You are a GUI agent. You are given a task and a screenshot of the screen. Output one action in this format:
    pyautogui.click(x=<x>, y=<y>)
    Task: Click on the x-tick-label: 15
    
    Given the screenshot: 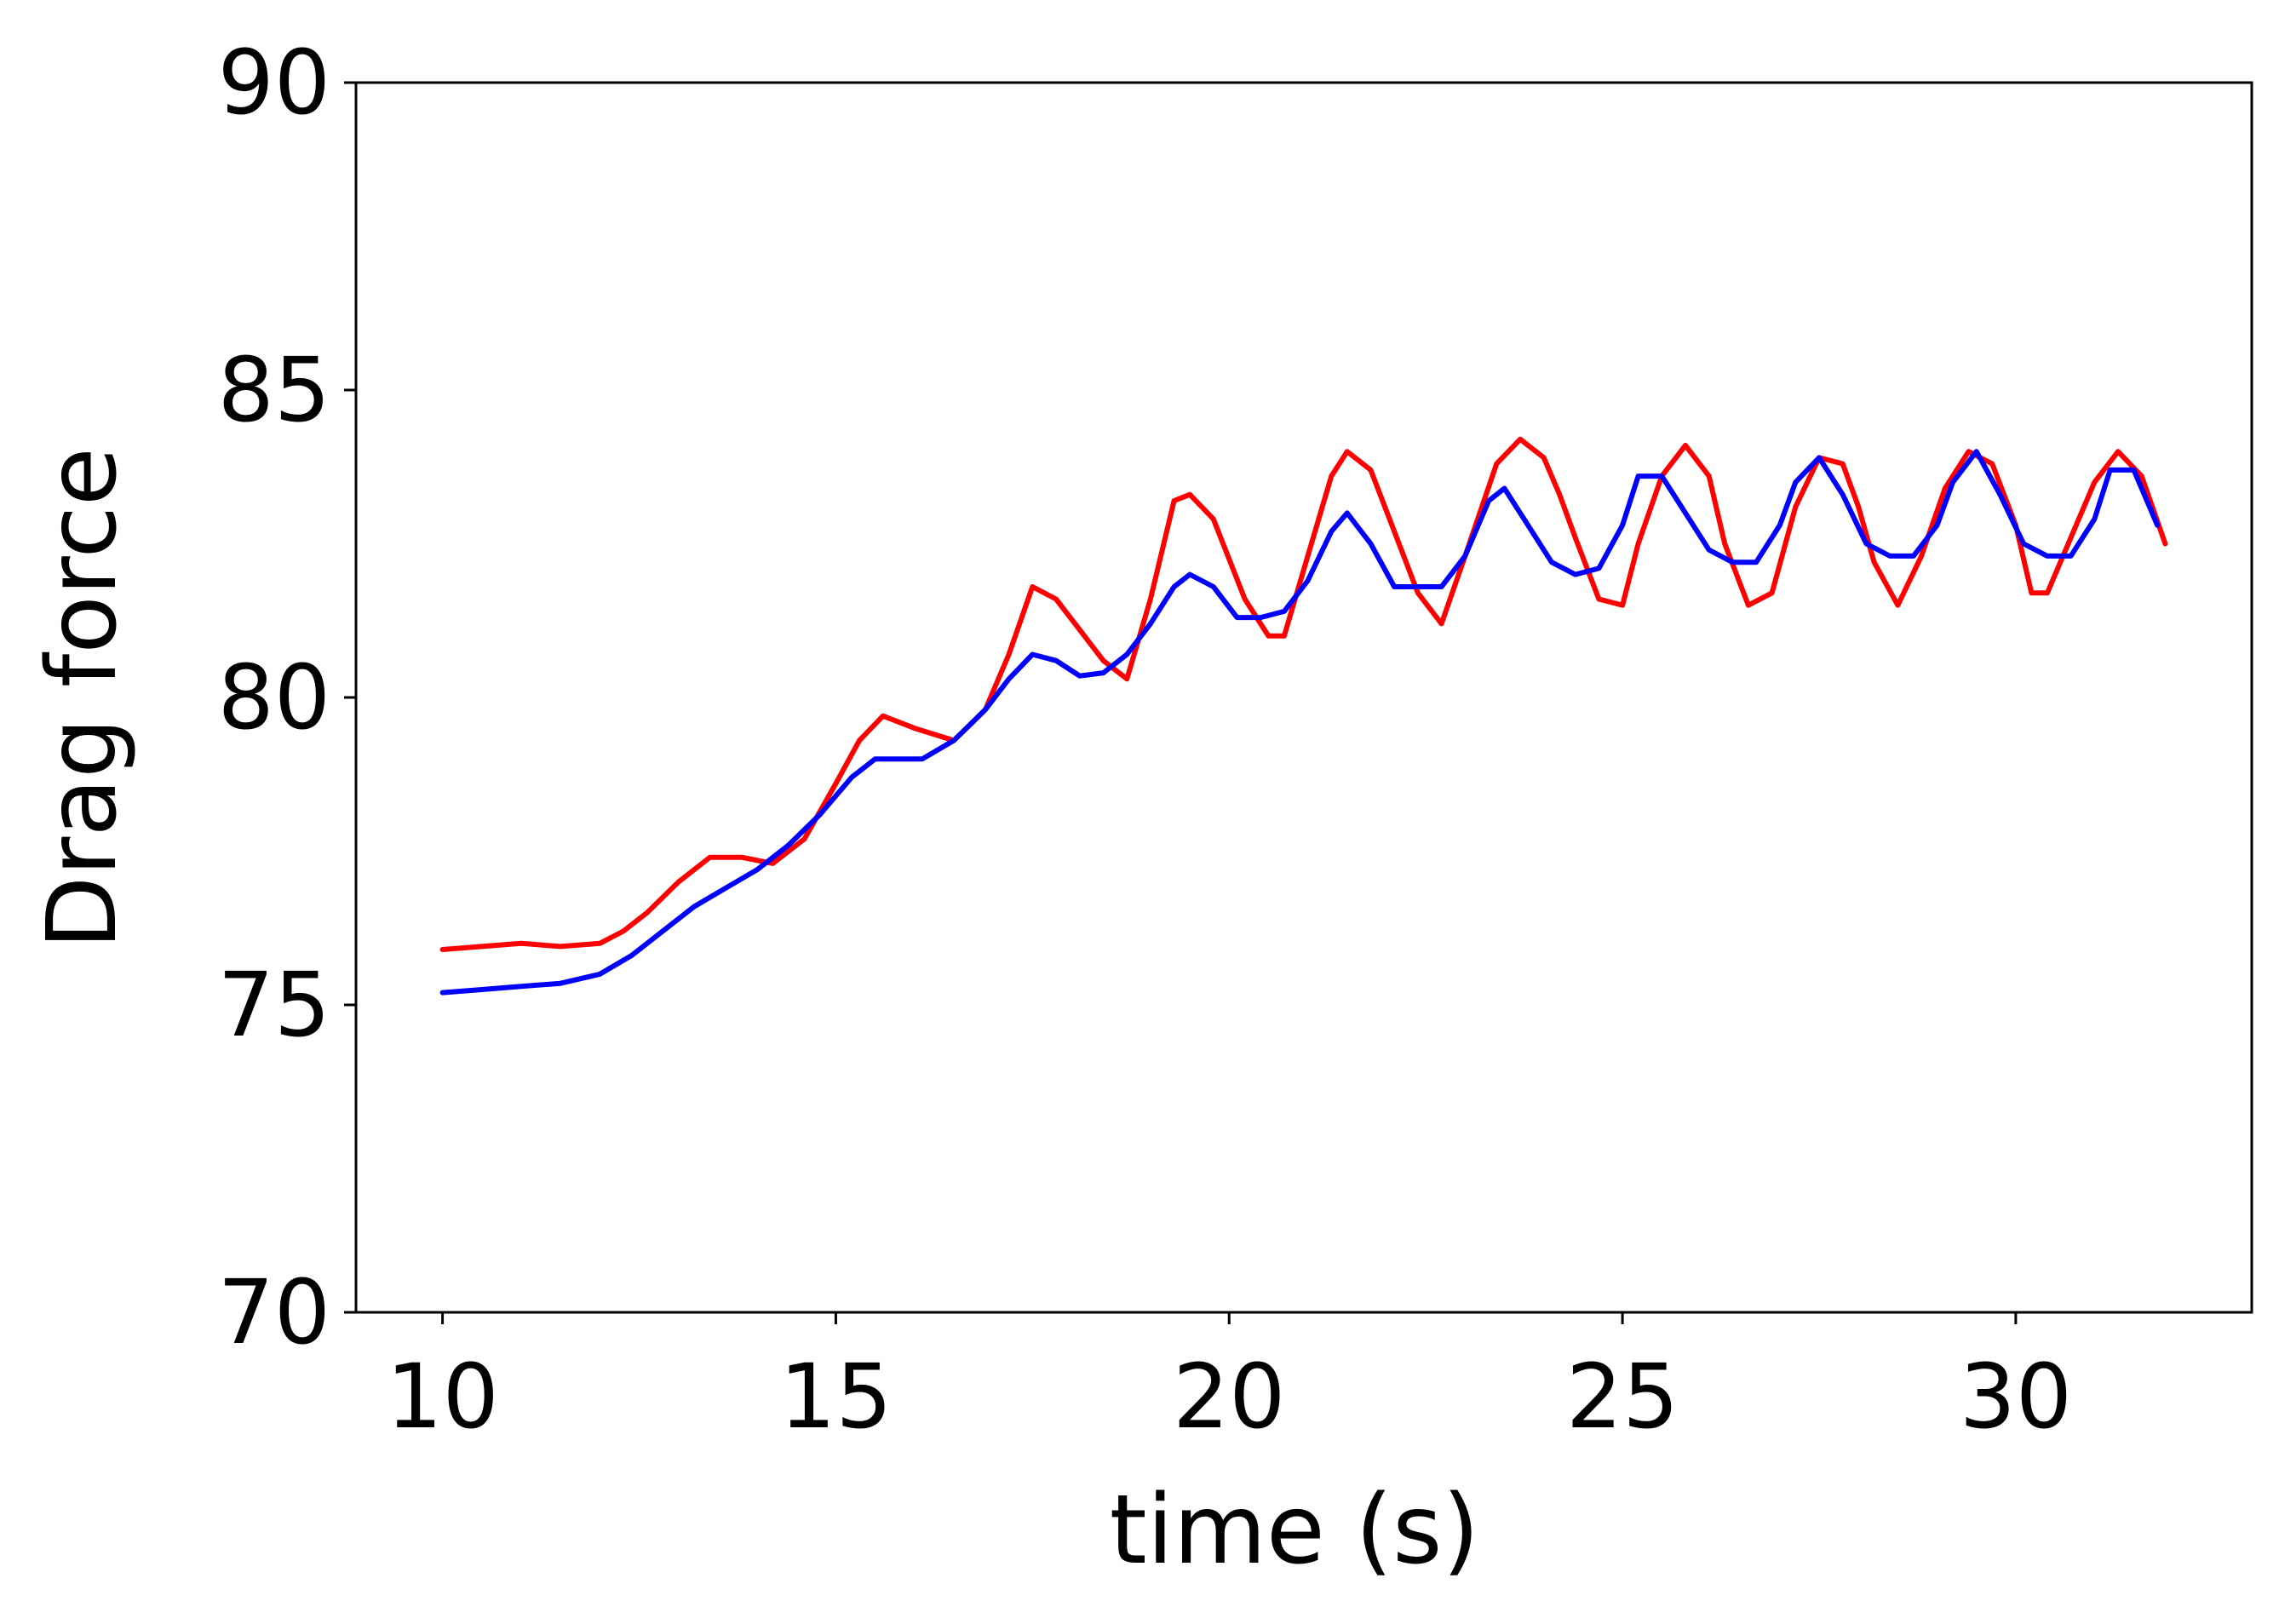 What is the action you would take?
    pyautogui.click(x=835, y=1397)
    